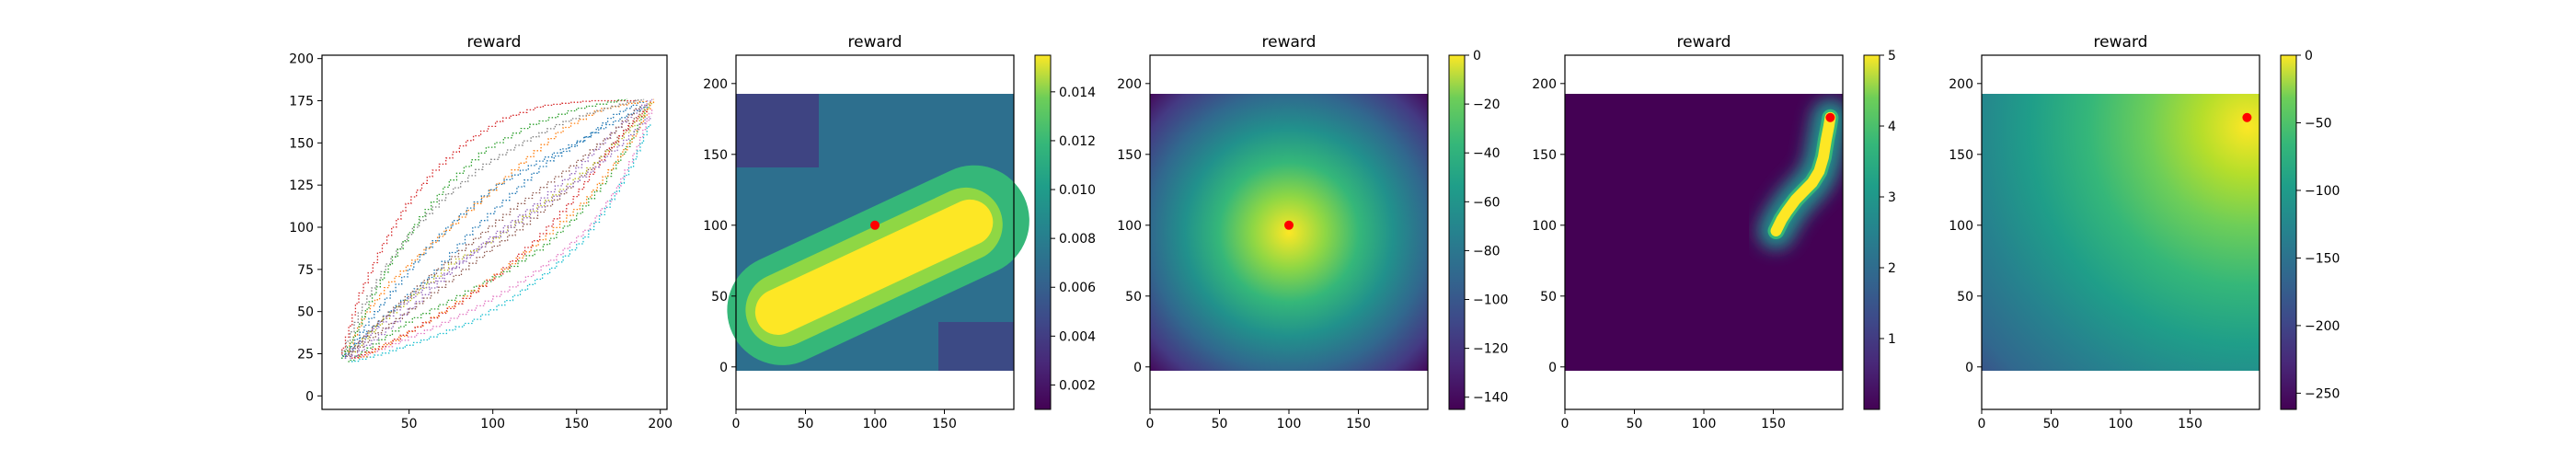  What do you see at coordinates (1487, 252) in the screenshot?
I see `colorbar-tick-label: −80` at bounding box center [1487, 252].